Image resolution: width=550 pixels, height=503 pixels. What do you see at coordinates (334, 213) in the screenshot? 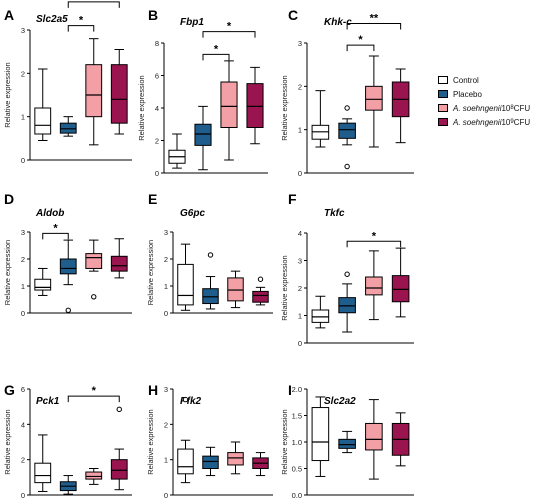
I see `panel-title-f: Tkfc` at bounding box center [334, 213].